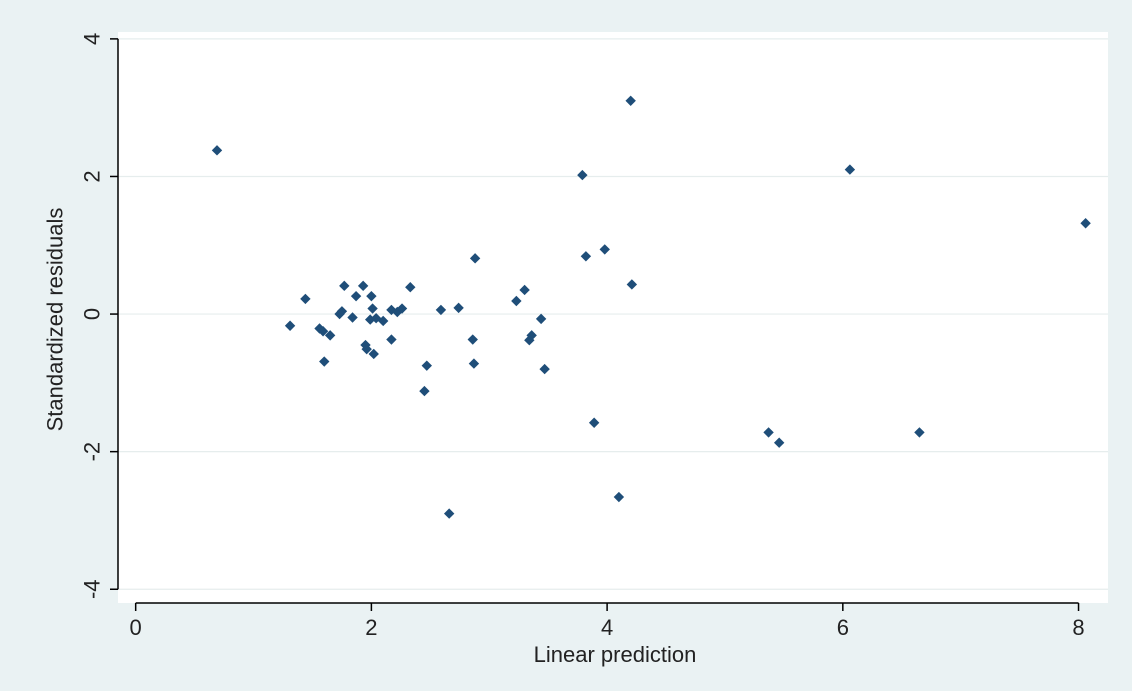  What do you see at coordinates (92, 176) in the screenshot?
I see `y-tick-label: 2` at bounding box center [92, 176].